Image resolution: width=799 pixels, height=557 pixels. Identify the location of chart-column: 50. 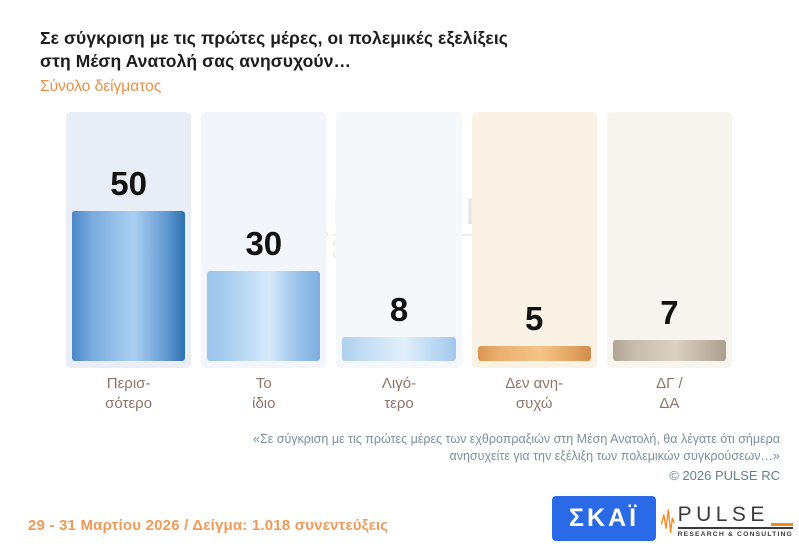
(129, 240).